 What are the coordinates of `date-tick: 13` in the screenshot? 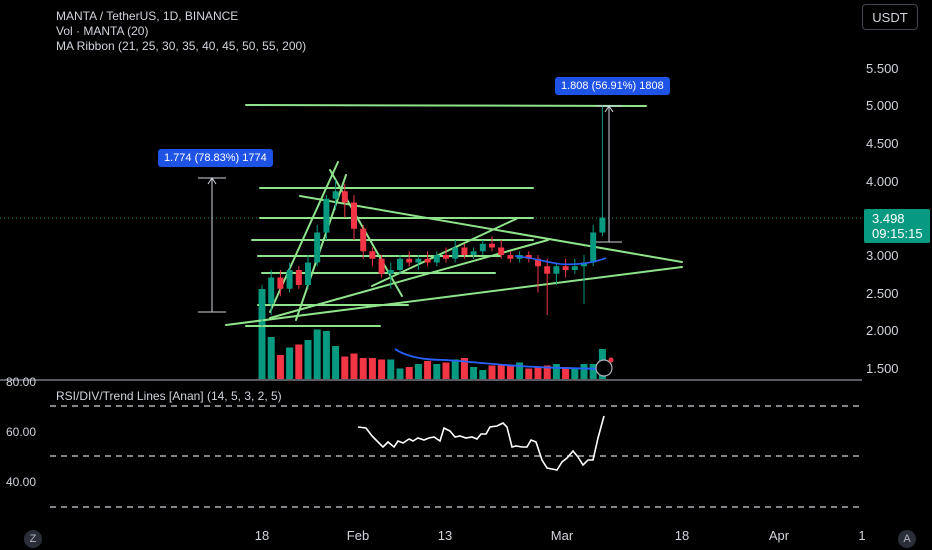 It's located at (445, 535).